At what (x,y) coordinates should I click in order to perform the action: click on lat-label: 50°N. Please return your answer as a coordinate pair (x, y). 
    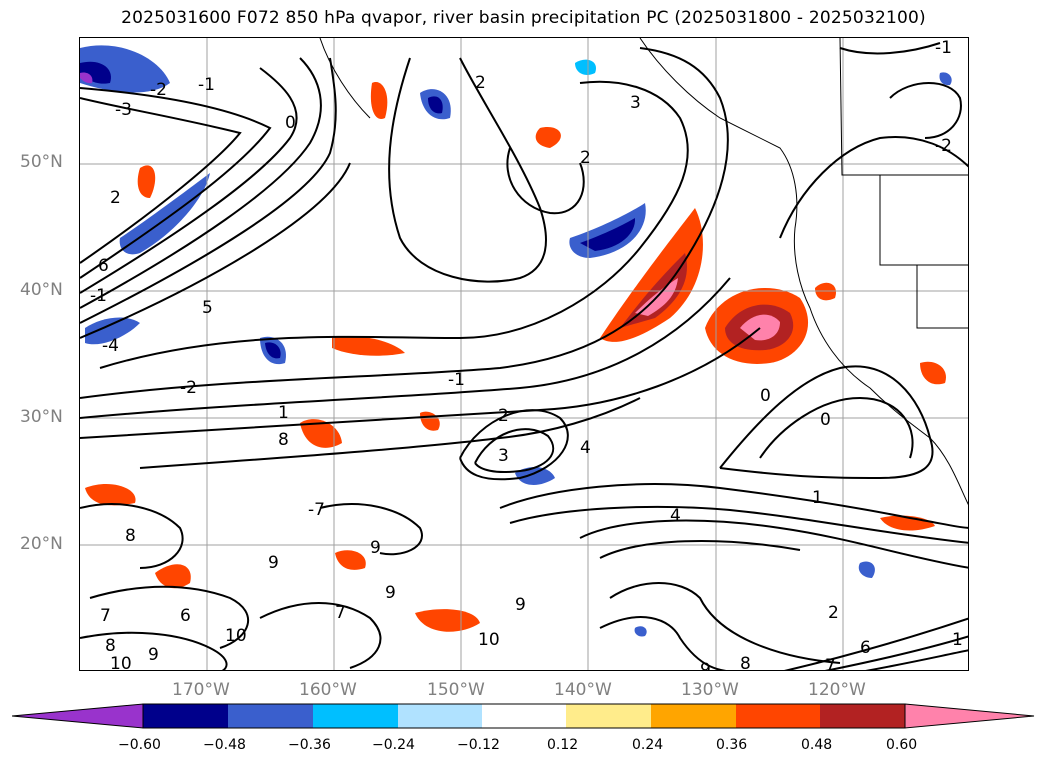
    Looking at the image, I should click on (41, 162).